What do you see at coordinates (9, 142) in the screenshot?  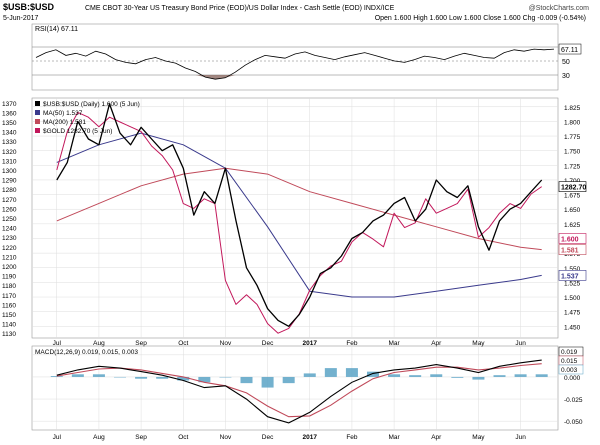 I see `gold-axis-tick: 1330` at bounding box center [9, 142].